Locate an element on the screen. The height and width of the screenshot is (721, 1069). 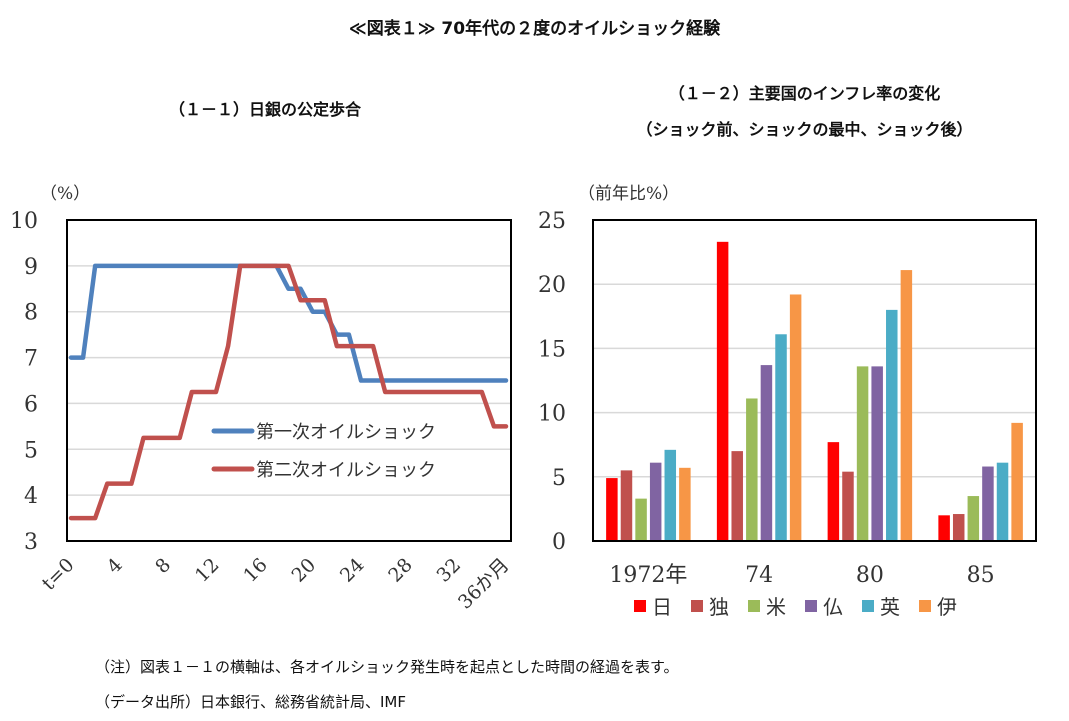
chart1-title: （１－１）日銀の公定歩合 is located at coordinates (264, 109).